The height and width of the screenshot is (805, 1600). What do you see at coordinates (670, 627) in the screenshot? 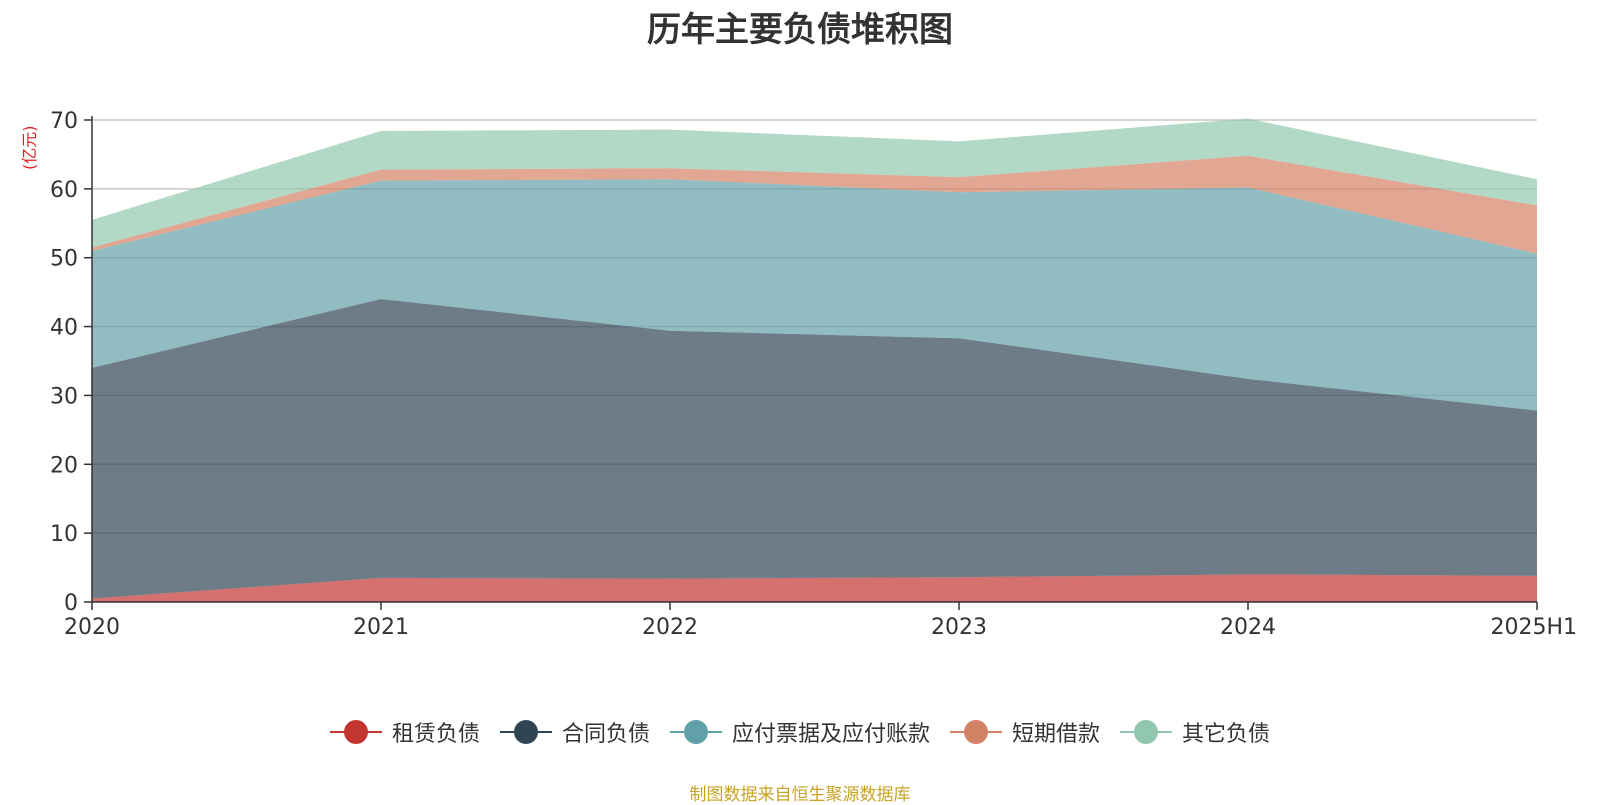
I see `x-tick-label: 2022` at bounding box center [670, 627].